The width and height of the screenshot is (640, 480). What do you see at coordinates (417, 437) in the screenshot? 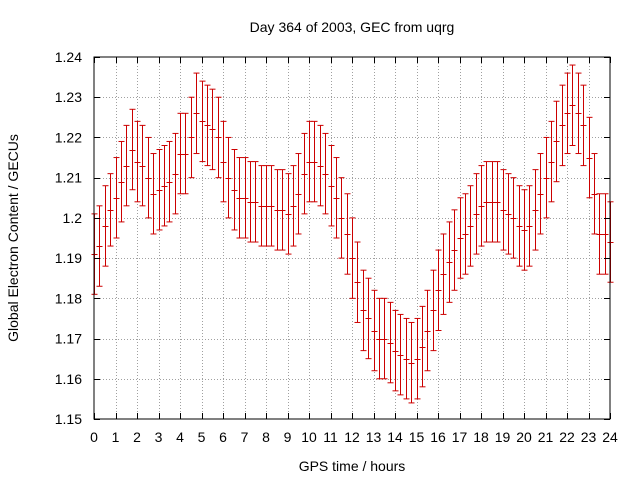
I see `x-tick-label: 15` at bounding box center [417, 437].